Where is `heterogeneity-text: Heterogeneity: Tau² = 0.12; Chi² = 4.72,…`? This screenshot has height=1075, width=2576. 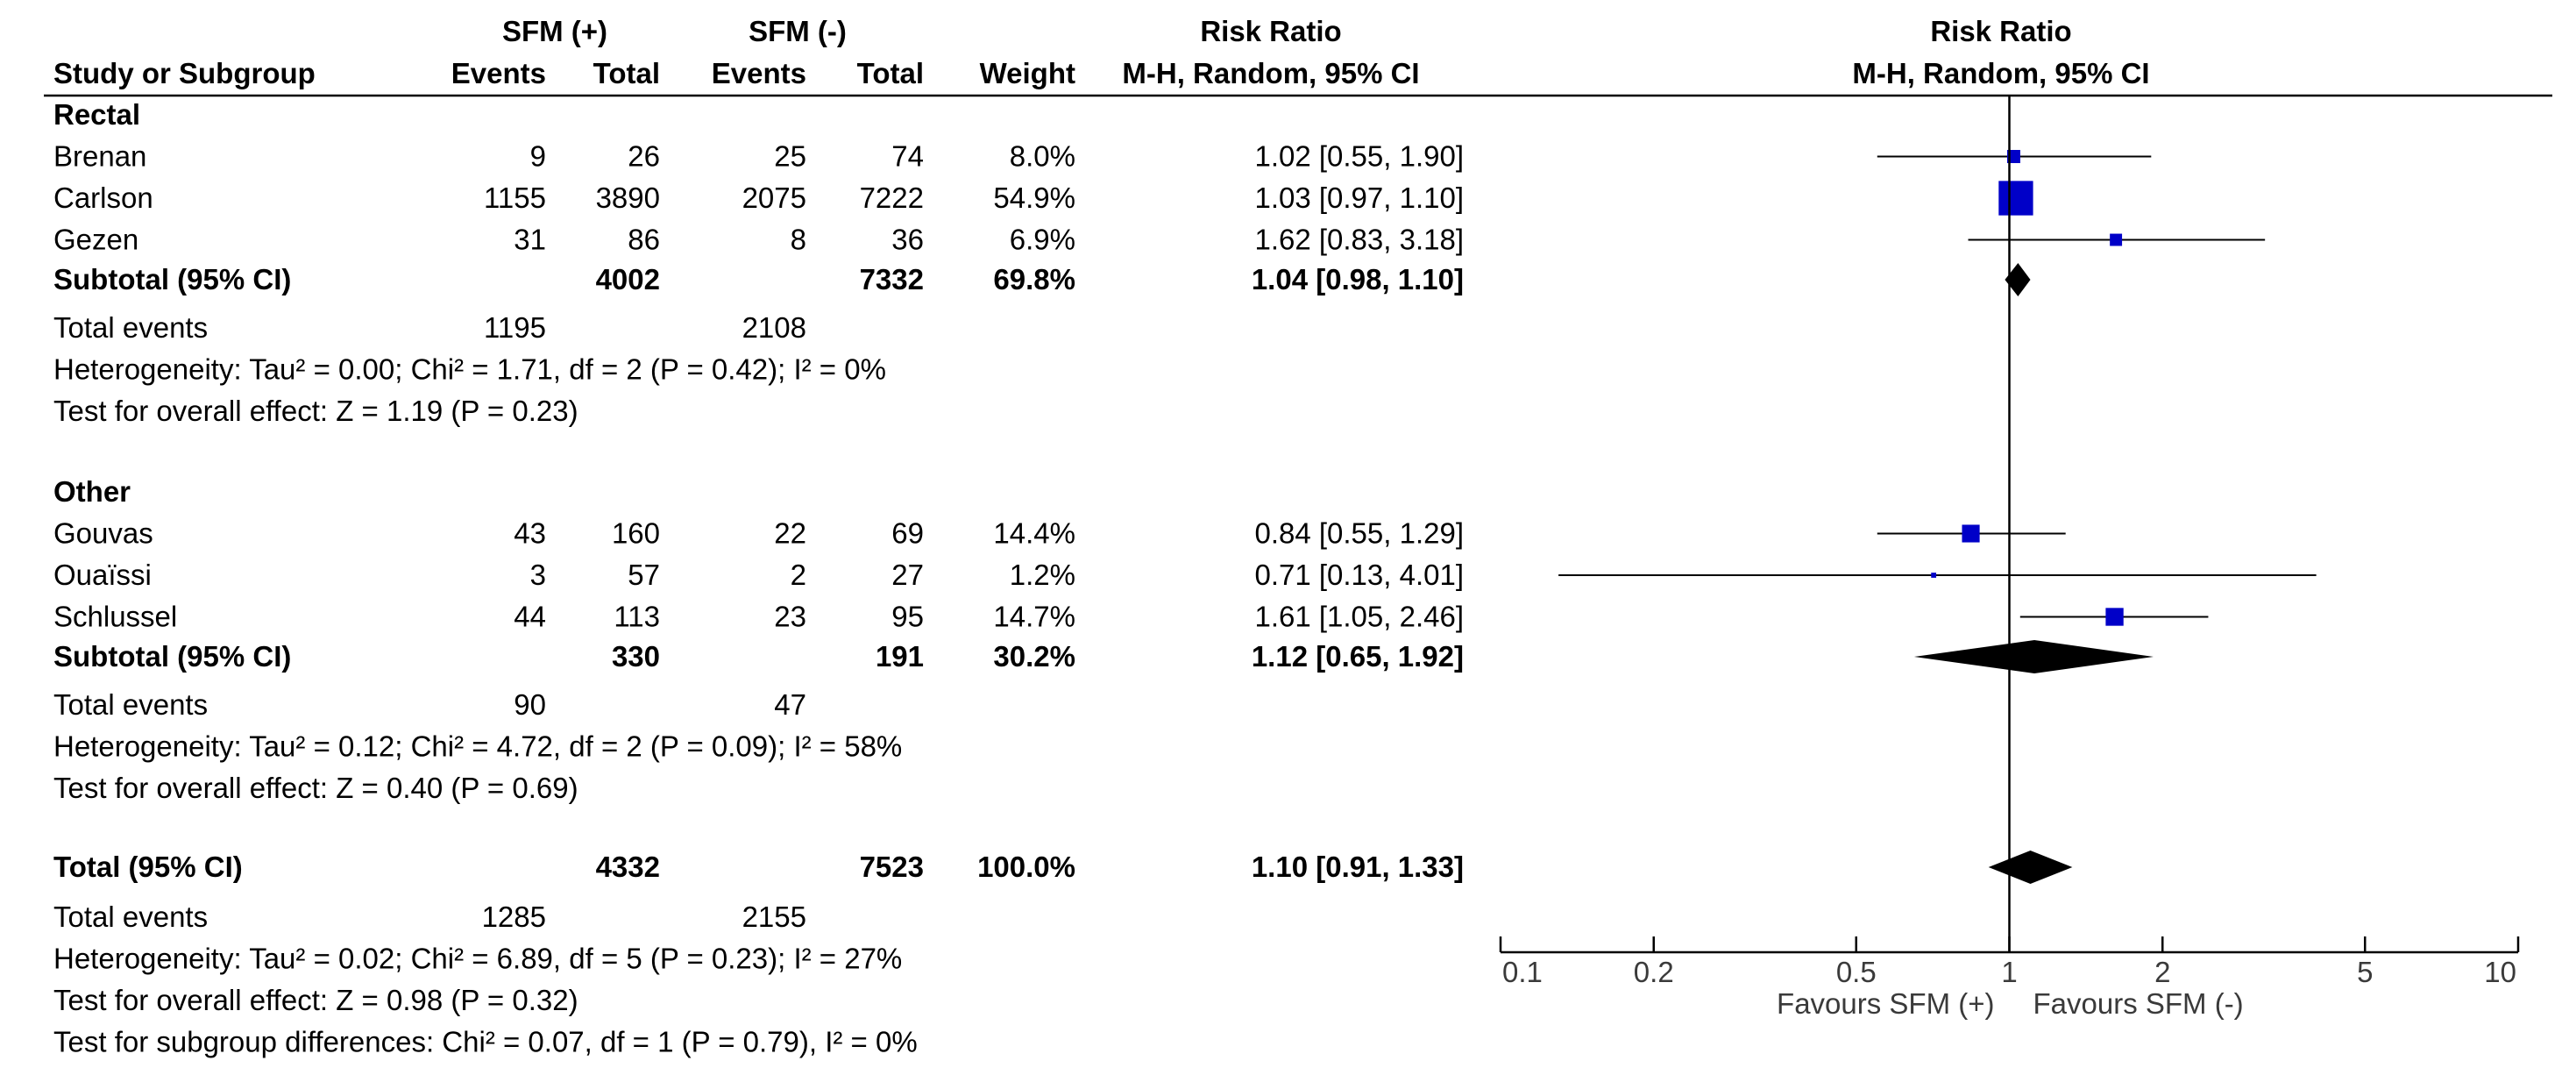 heterogeneity-text: Heterogeneity: Tau² = 0.12; Chi² = 4.72,… is located at coordinates (478, 746).